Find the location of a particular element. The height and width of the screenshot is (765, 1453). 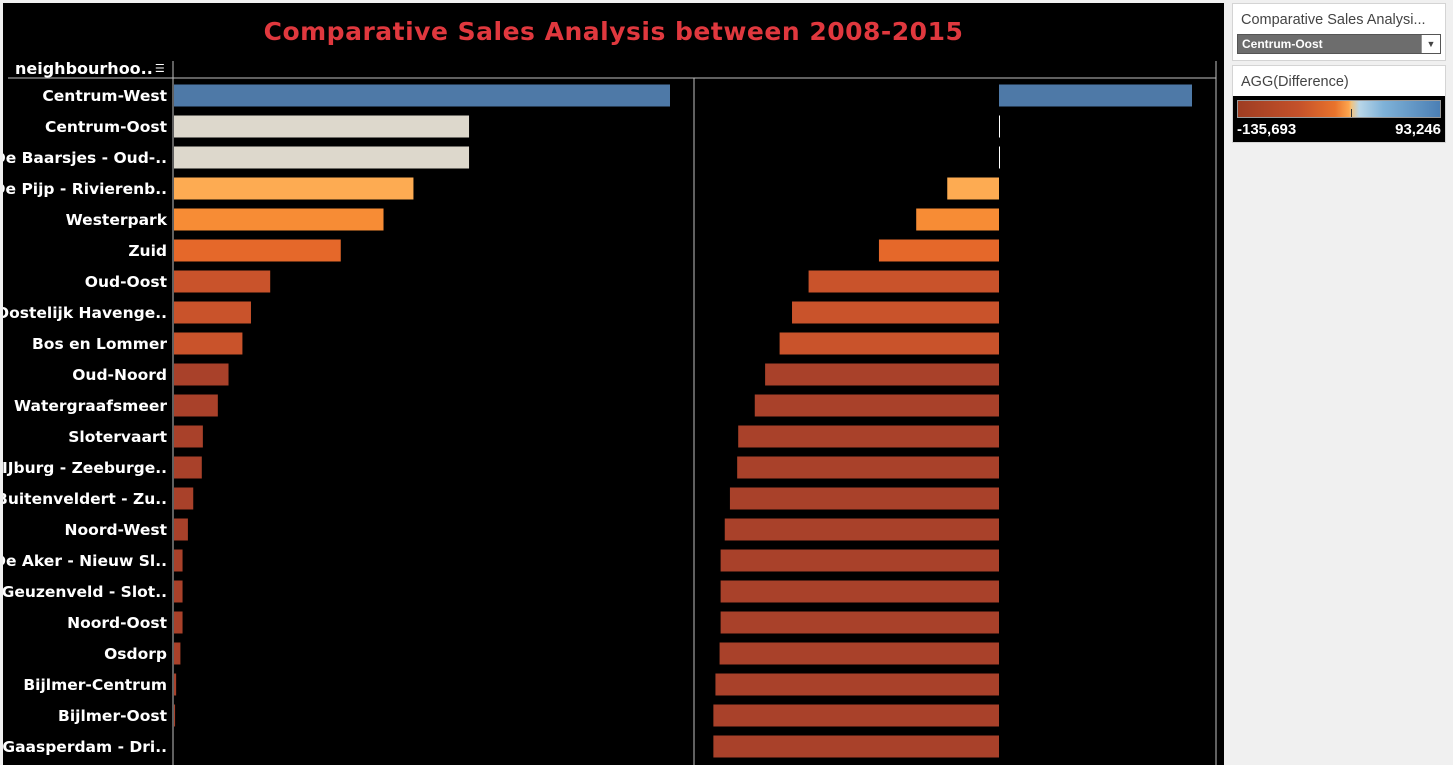

color-legend-card: AGG(Difference) -135,693 93,246 is located at coordinates (1339, 104).